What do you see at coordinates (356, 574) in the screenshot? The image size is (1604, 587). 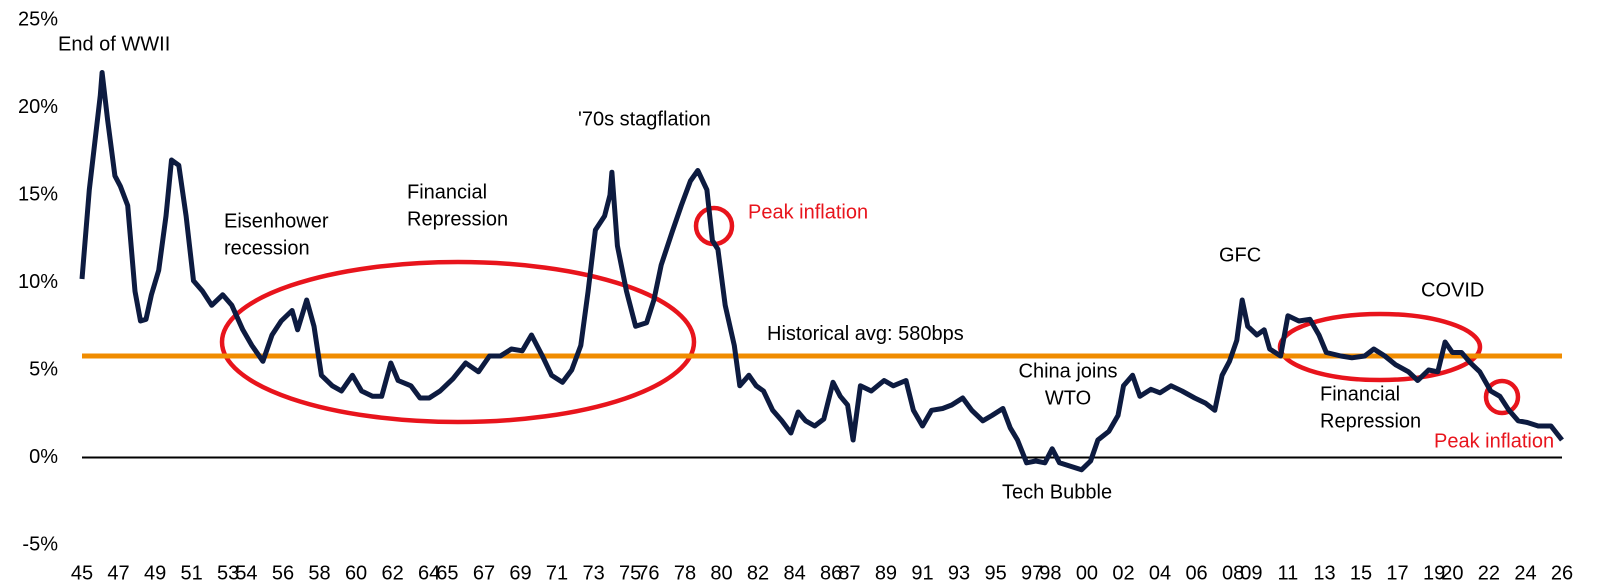 I see `x-tick-label: 60` at bounding box center [356, 574].